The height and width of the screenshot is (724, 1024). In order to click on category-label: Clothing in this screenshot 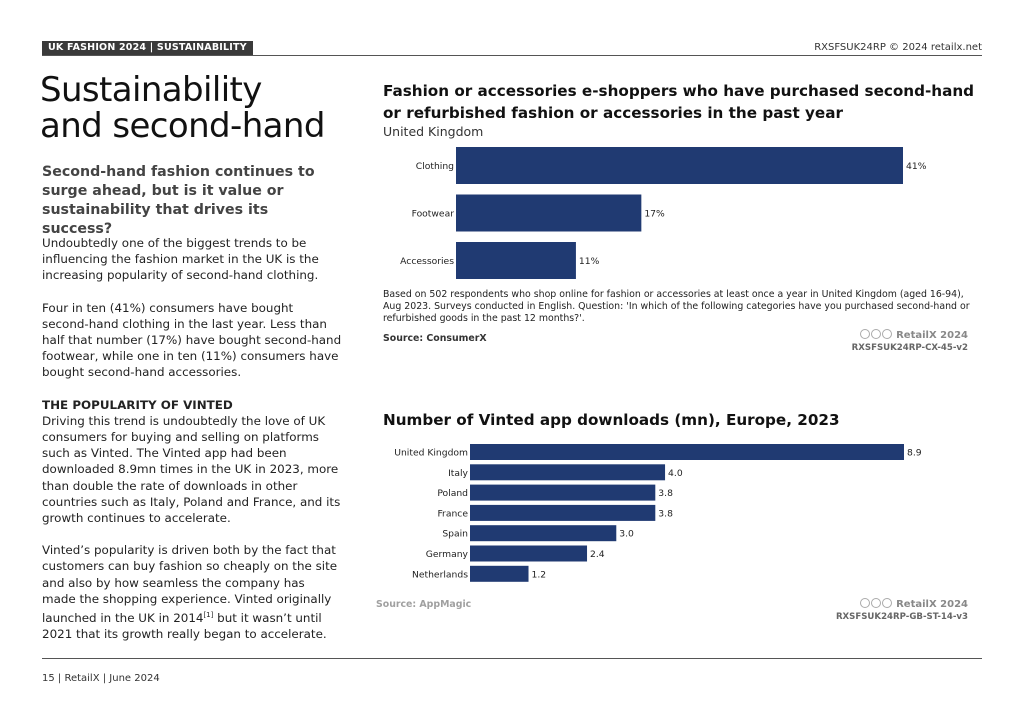, I will do `click(435, 166)`.